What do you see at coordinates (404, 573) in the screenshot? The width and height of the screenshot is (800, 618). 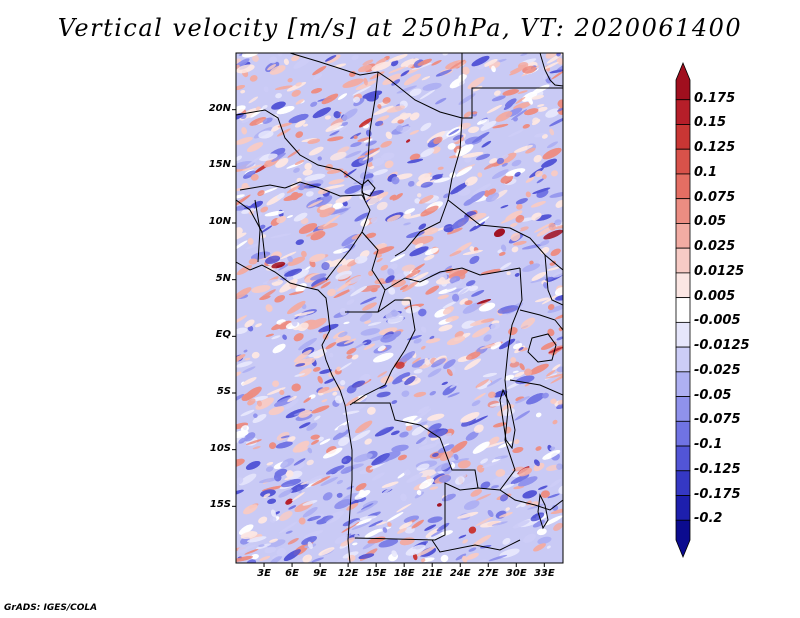 I see `lon-tick-label: 18E` at bounding box center [404, 573].